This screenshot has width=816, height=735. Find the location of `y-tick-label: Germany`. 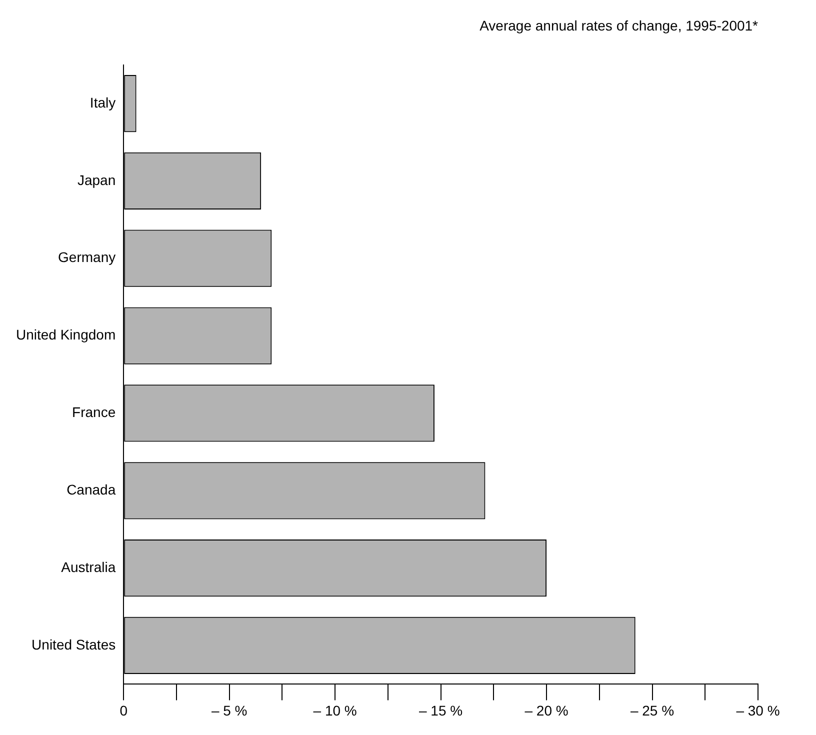

y-tick-label: Germany is located at coordinates (87, 257).